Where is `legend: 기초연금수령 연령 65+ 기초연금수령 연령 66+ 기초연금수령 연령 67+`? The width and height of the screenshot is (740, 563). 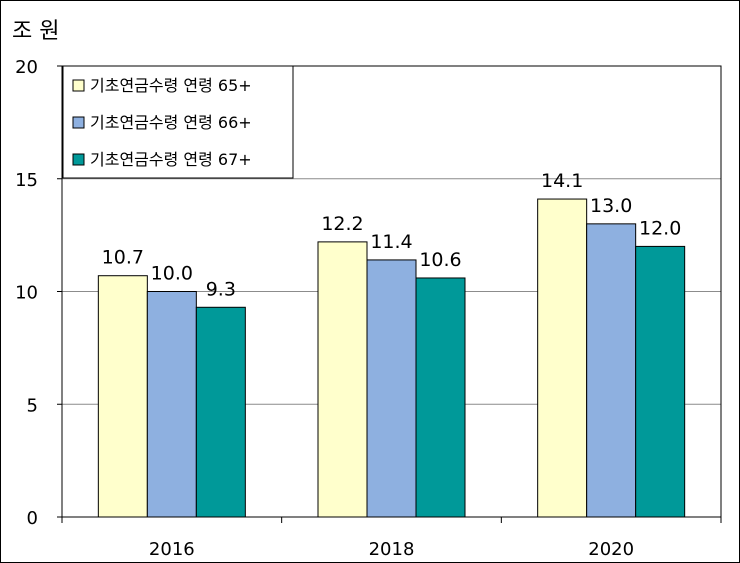 legend: 기초연금수령 연령 65+ 기초연금수령 연령 66+ 기초연금수령 연령 67+ is located at coordinates (178, 122).